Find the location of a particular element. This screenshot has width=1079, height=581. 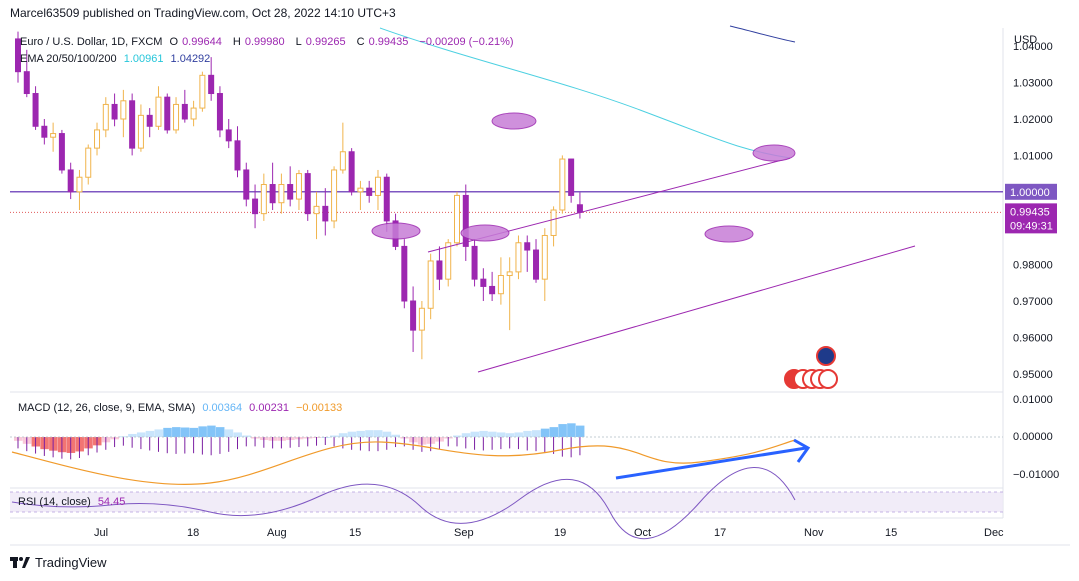

macd-value-2: 0.00231 is located at coordinates (269, 408).